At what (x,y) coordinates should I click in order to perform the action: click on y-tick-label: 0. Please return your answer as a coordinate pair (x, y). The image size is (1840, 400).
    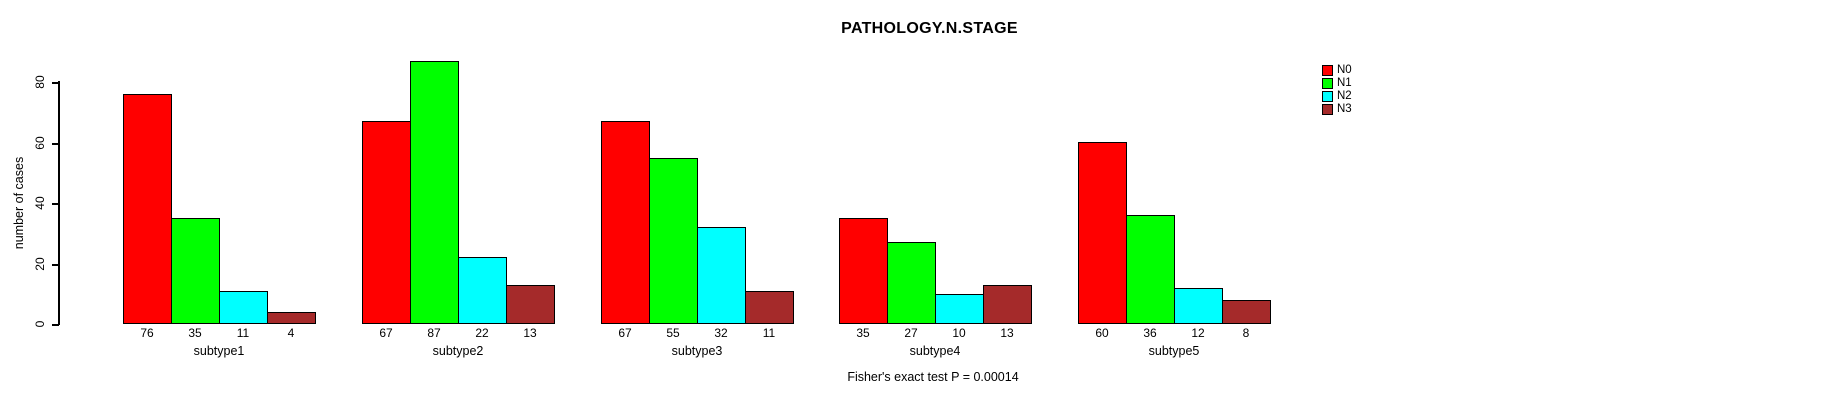
    Looking at the image, I should click on (40, 324).